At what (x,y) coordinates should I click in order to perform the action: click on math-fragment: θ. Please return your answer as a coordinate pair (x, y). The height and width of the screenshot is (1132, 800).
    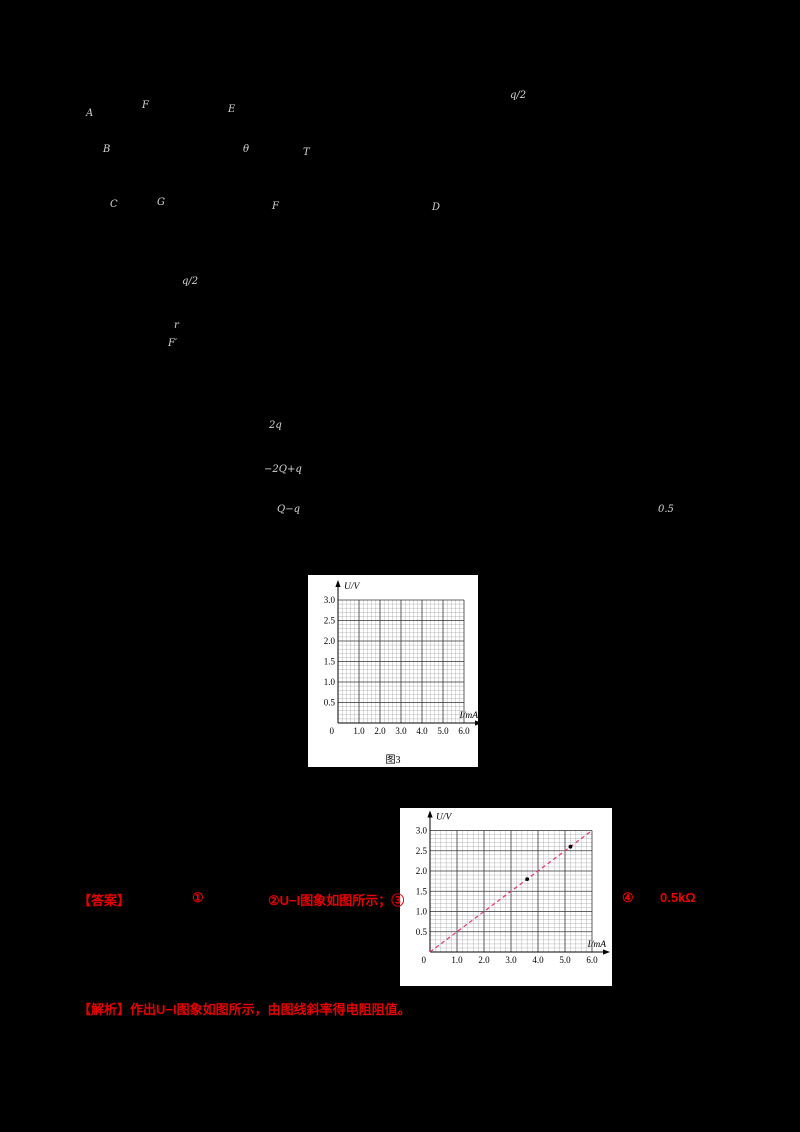
    Looking at the image, I should click on (246, 149).